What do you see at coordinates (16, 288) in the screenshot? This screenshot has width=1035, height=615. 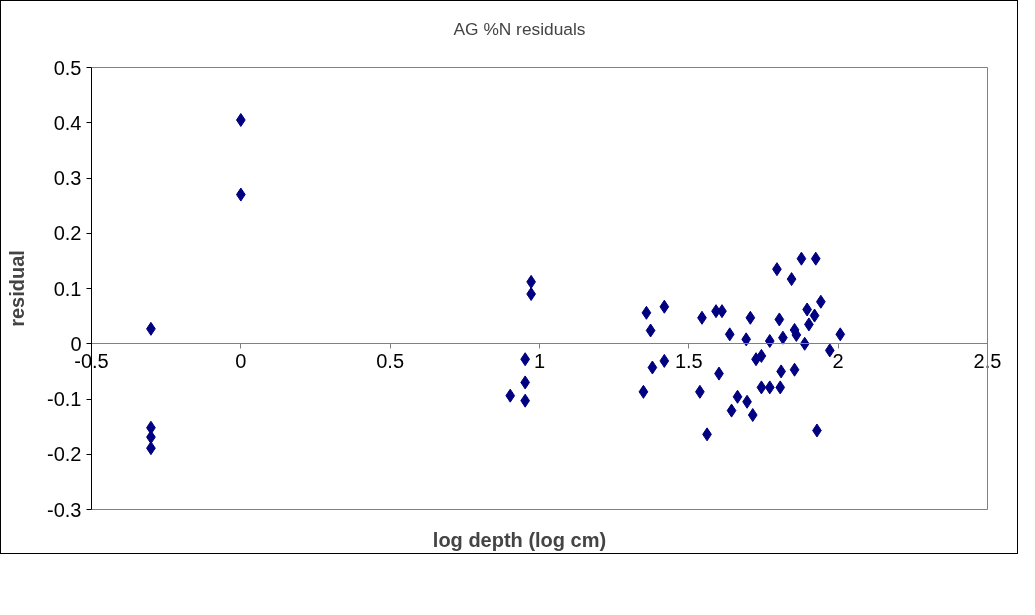 I see `y-axis-title: residual` at bounding box center [16, 288].